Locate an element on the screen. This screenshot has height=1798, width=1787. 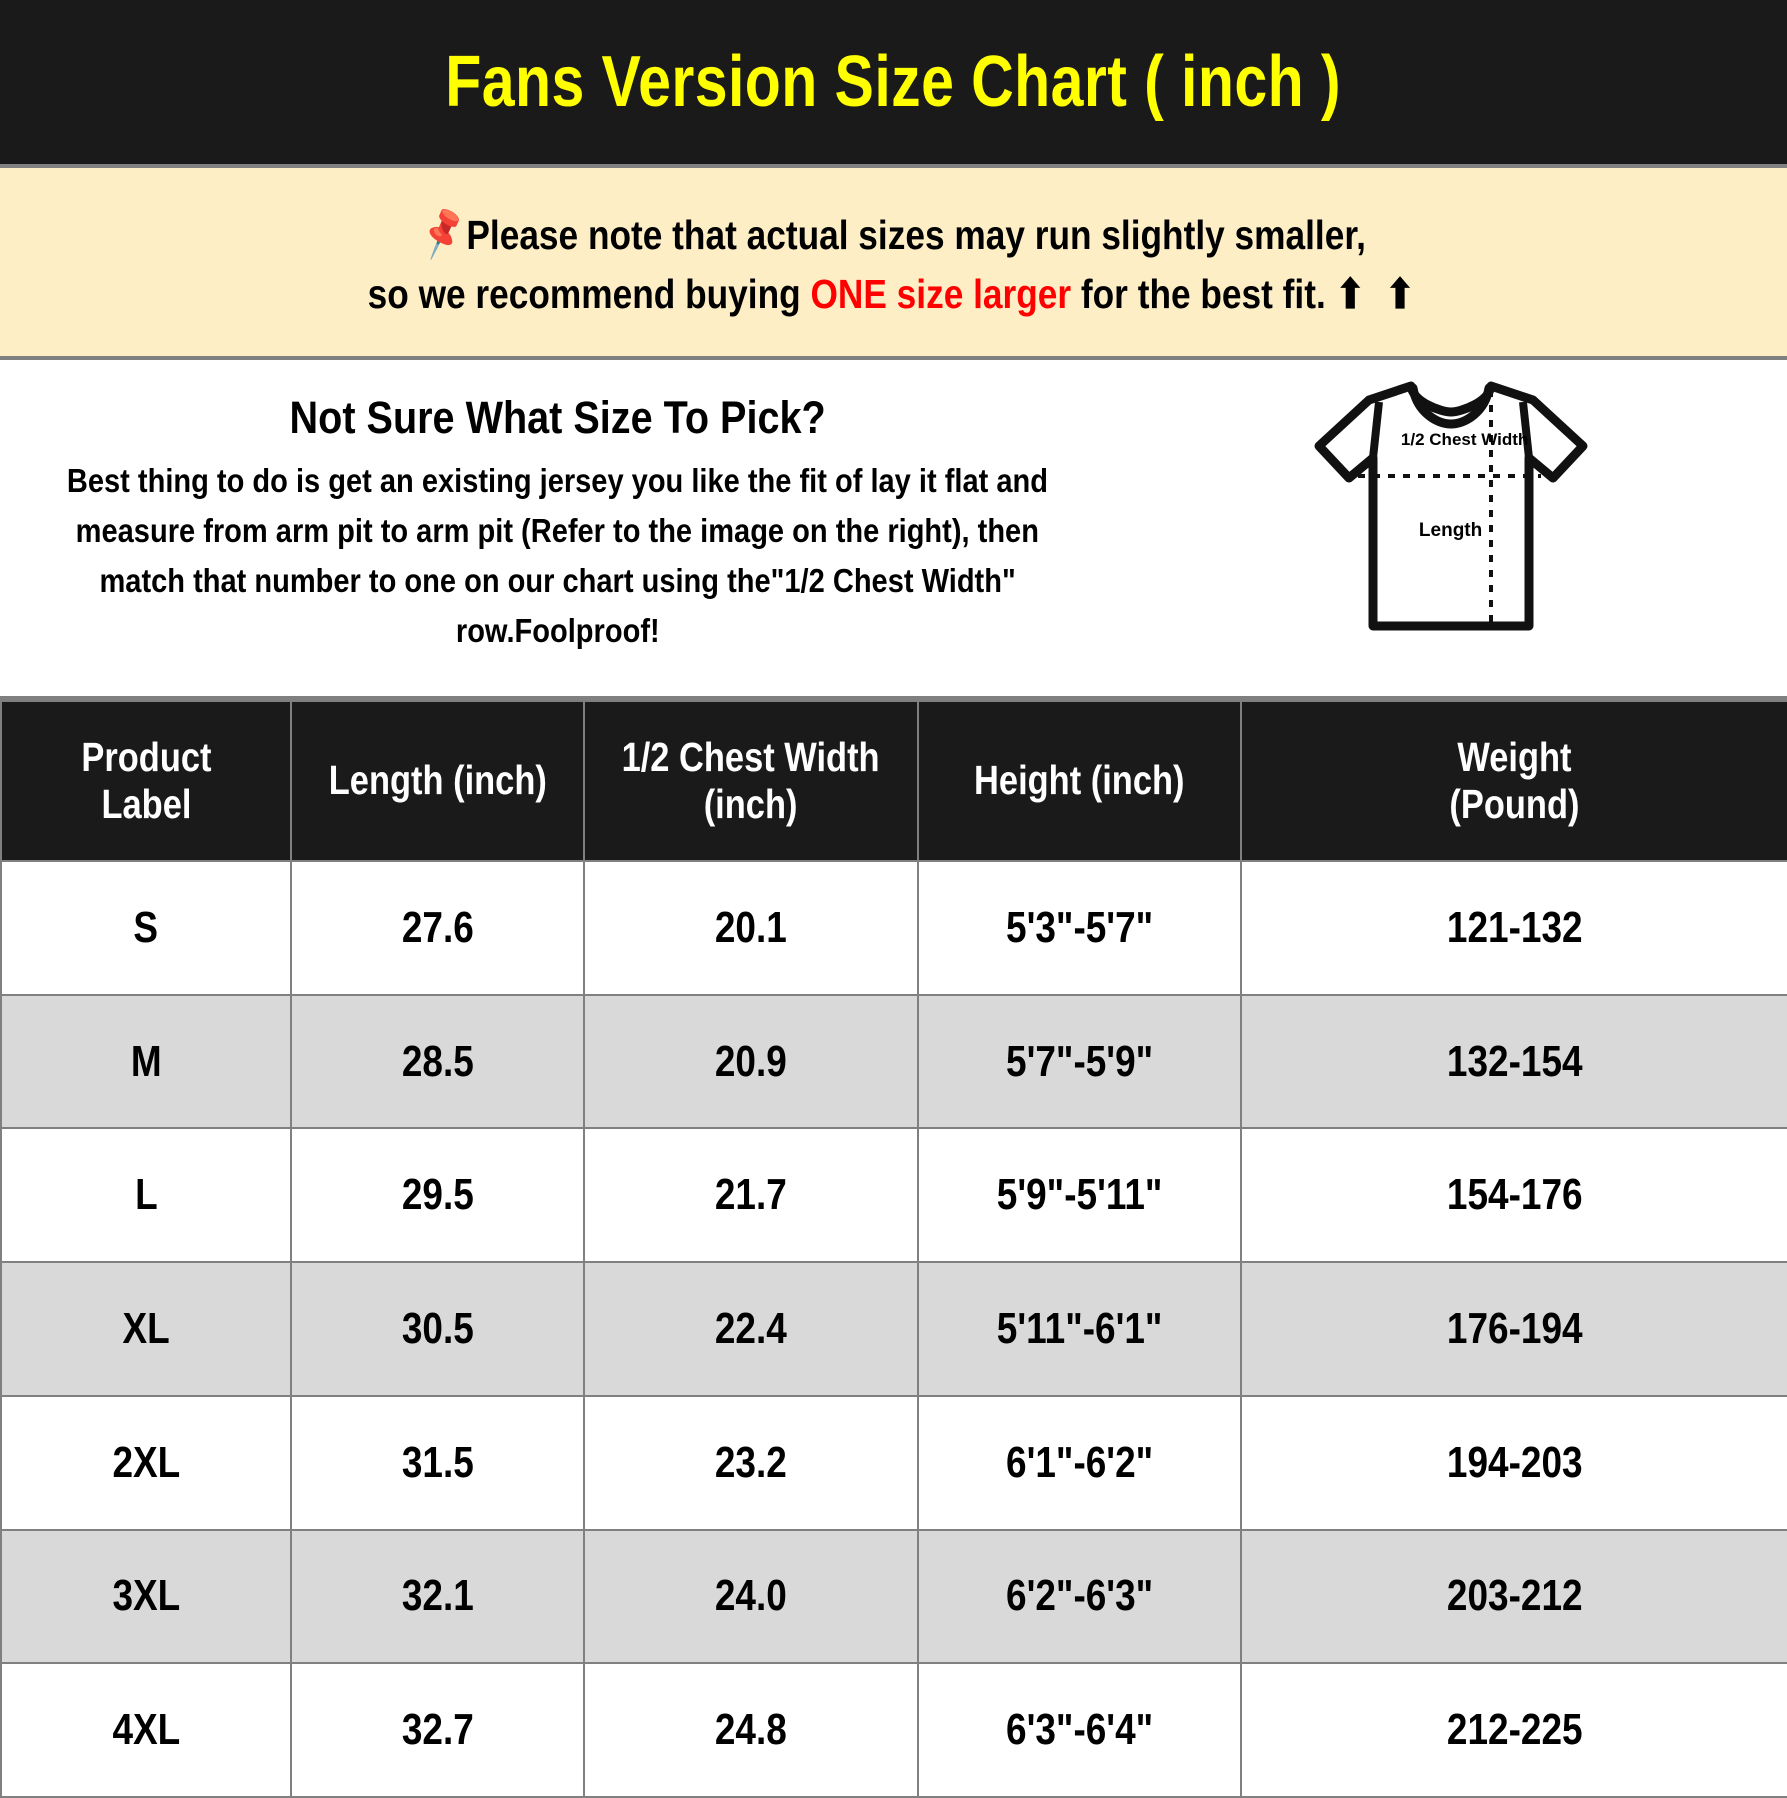
cell-height: 5'3"-5'7" is located at coordinates (1079, 928).